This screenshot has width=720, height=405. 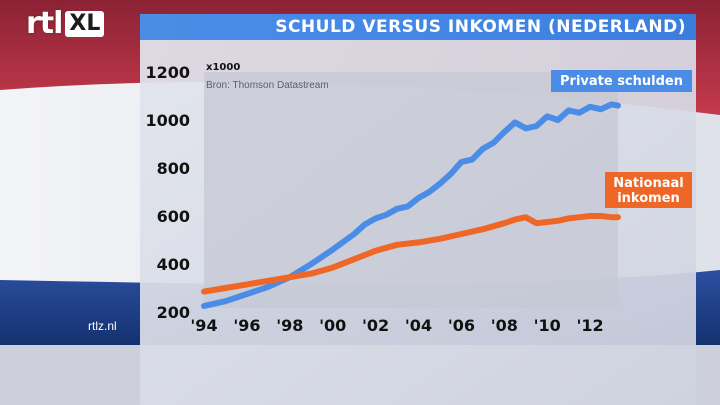 I want to click on rtl-xl-logo: rtl XL, so click(x=65, y=23).